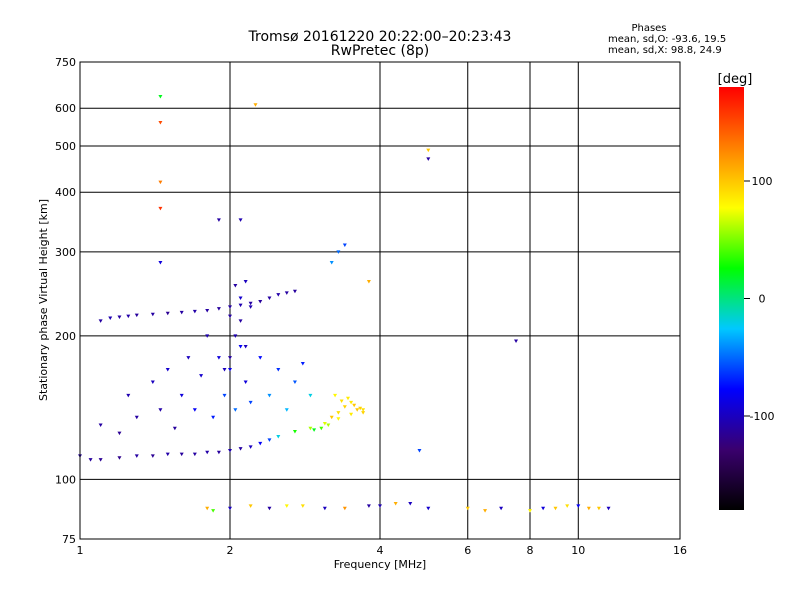  I want to click on stats-line-o: mean, sd,O: -93.6, 19.5, so click(667, 39).